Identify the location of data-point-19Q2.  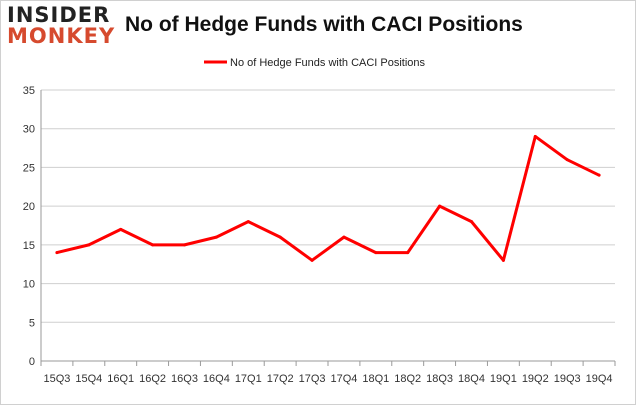
(535, 136).